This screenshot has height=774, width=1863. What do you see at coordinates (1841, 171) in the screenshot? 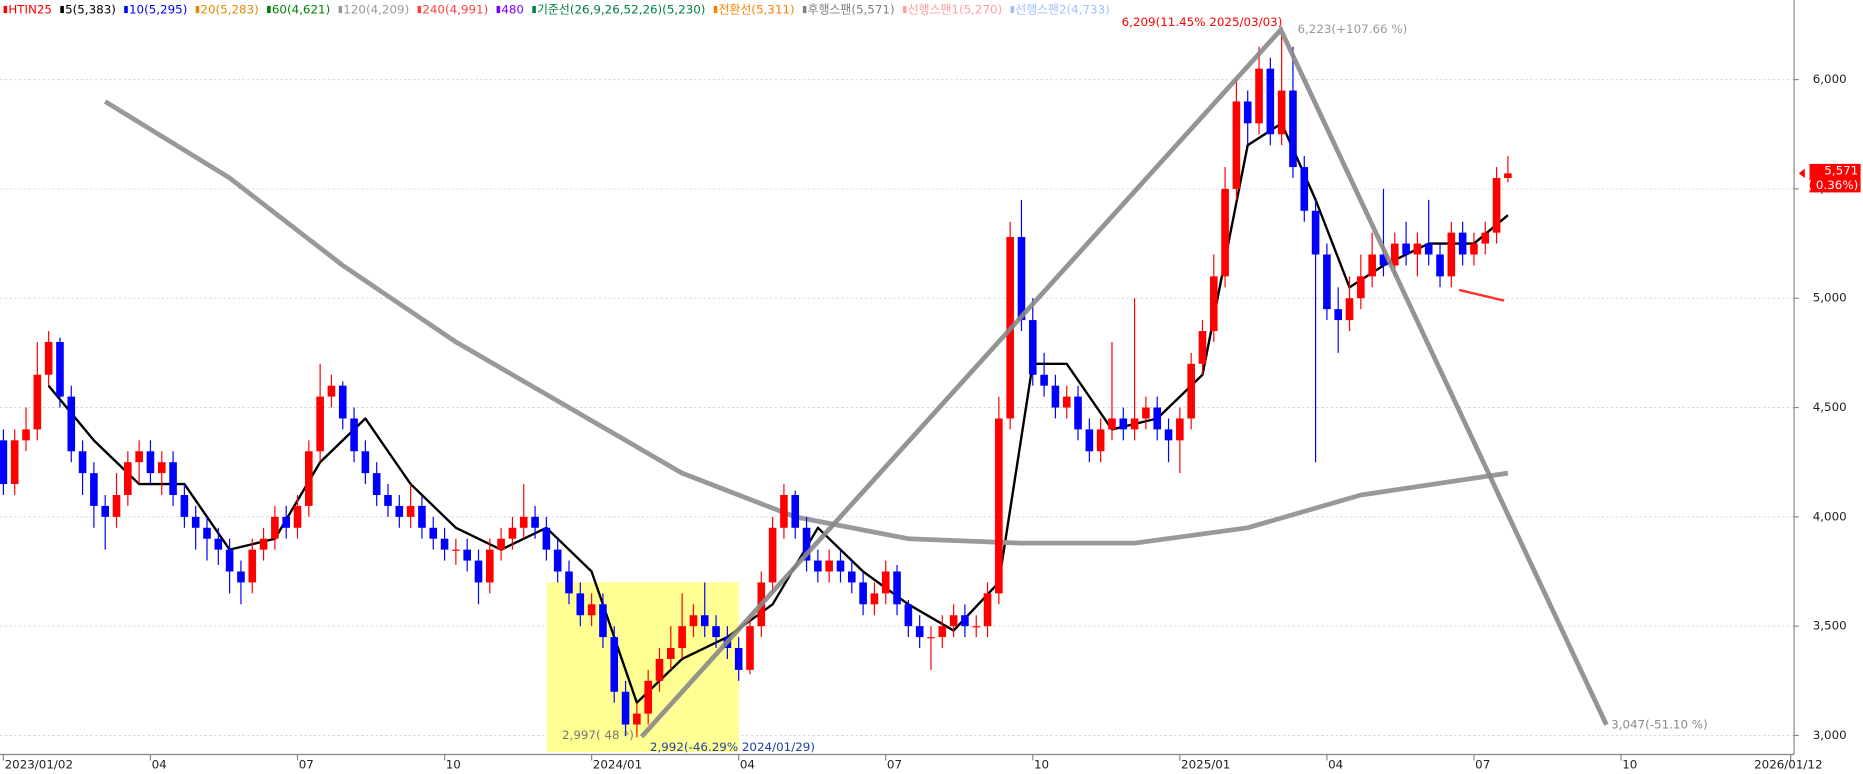
I see `price-label: 5,571` at bounding box center [1841, 171].